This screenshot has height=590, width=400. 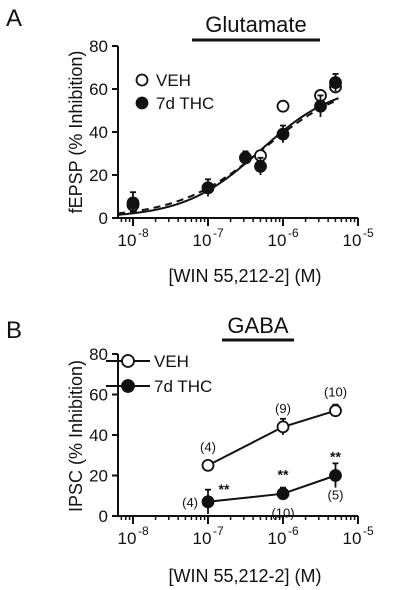 I want to click on fit-curve-dashed, so click(x=228, y=156).